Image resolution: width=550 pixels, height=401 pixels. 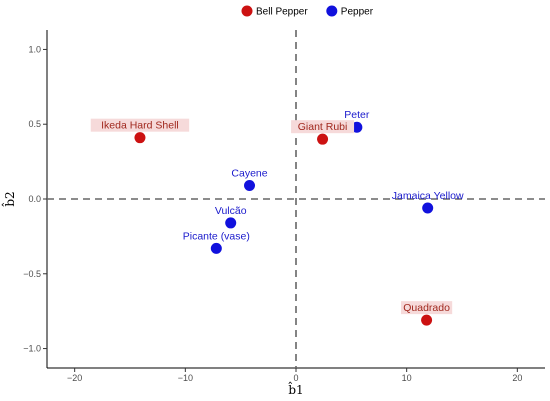 I want to click on point-label: Jamaica Yellow, so click(x=428, y=196).